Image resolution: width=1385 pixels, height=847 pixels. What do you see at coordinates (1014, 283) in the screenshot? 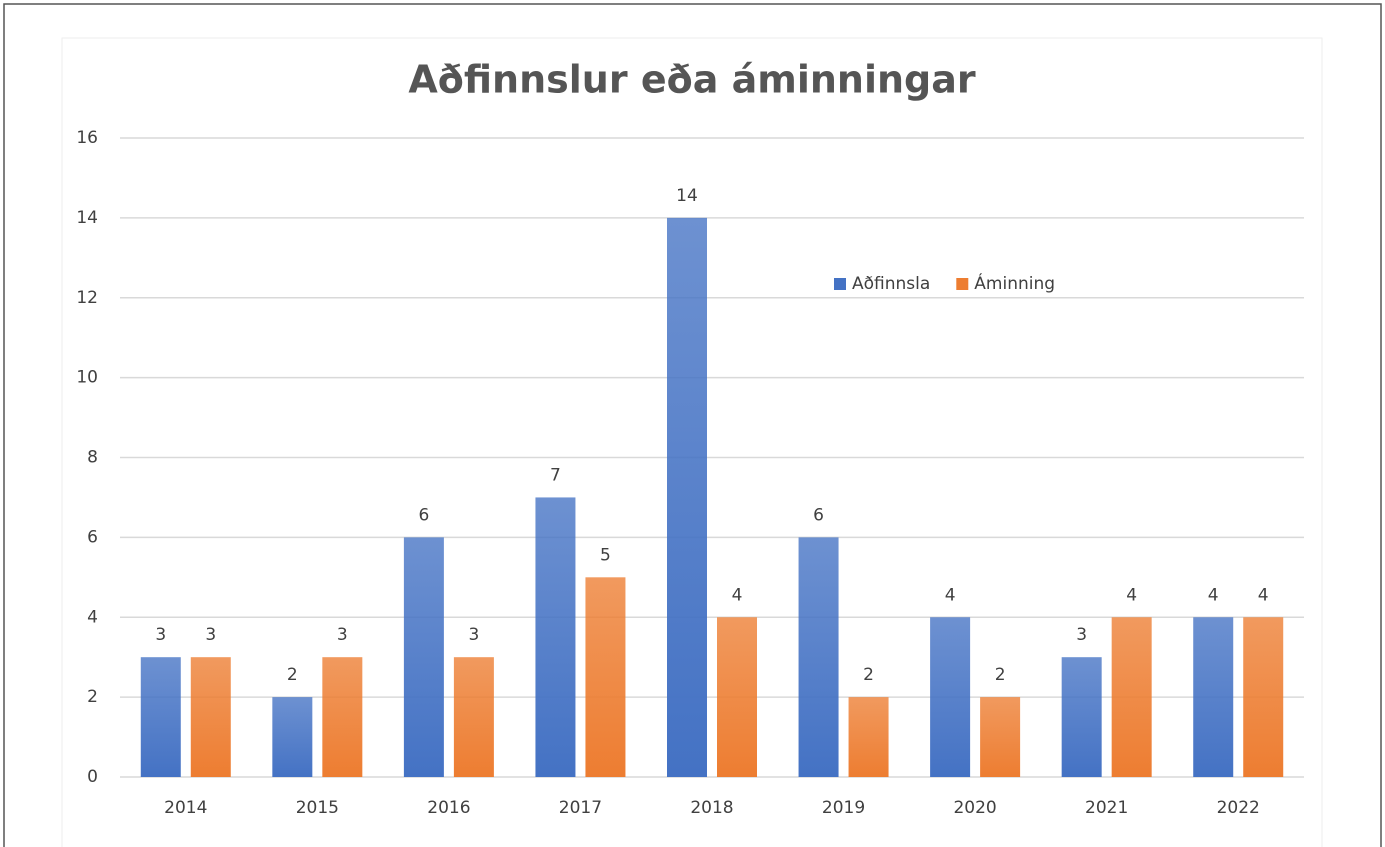
I see `legend-label: Áminning` at bounding box center [1014, 283].